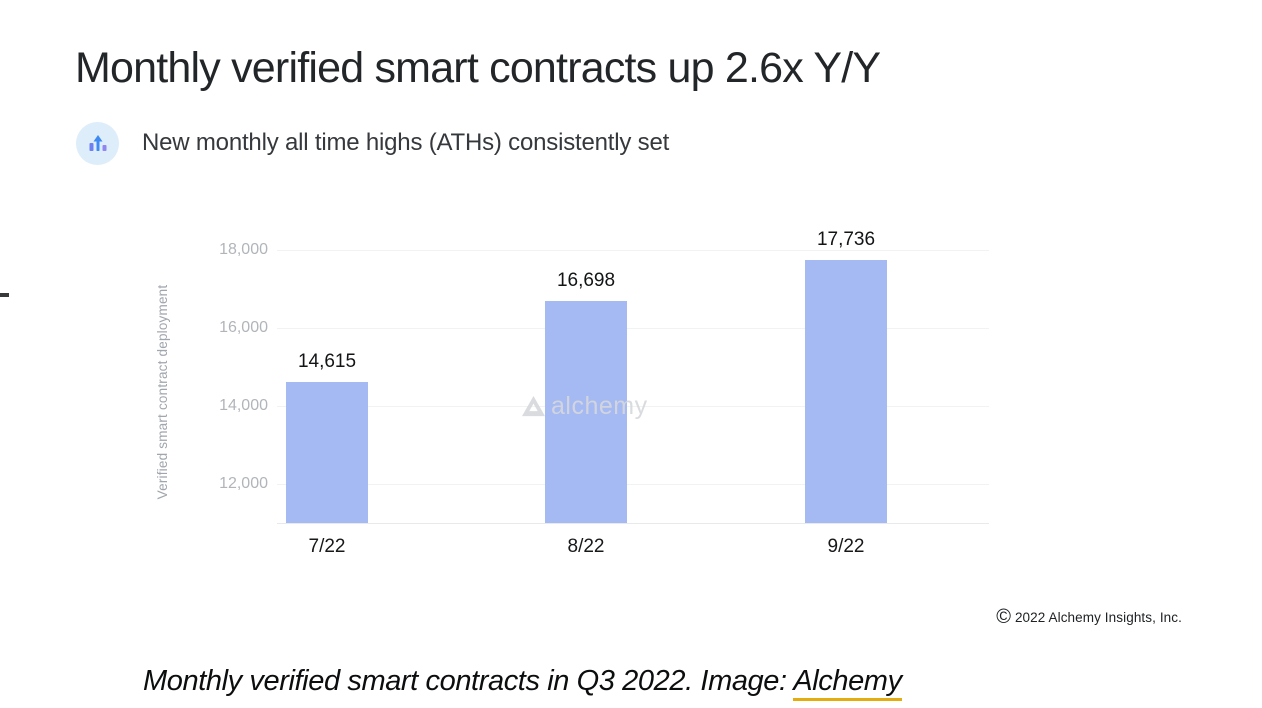  I want to click on y-tick-label: 12,000, so click(243, 483).